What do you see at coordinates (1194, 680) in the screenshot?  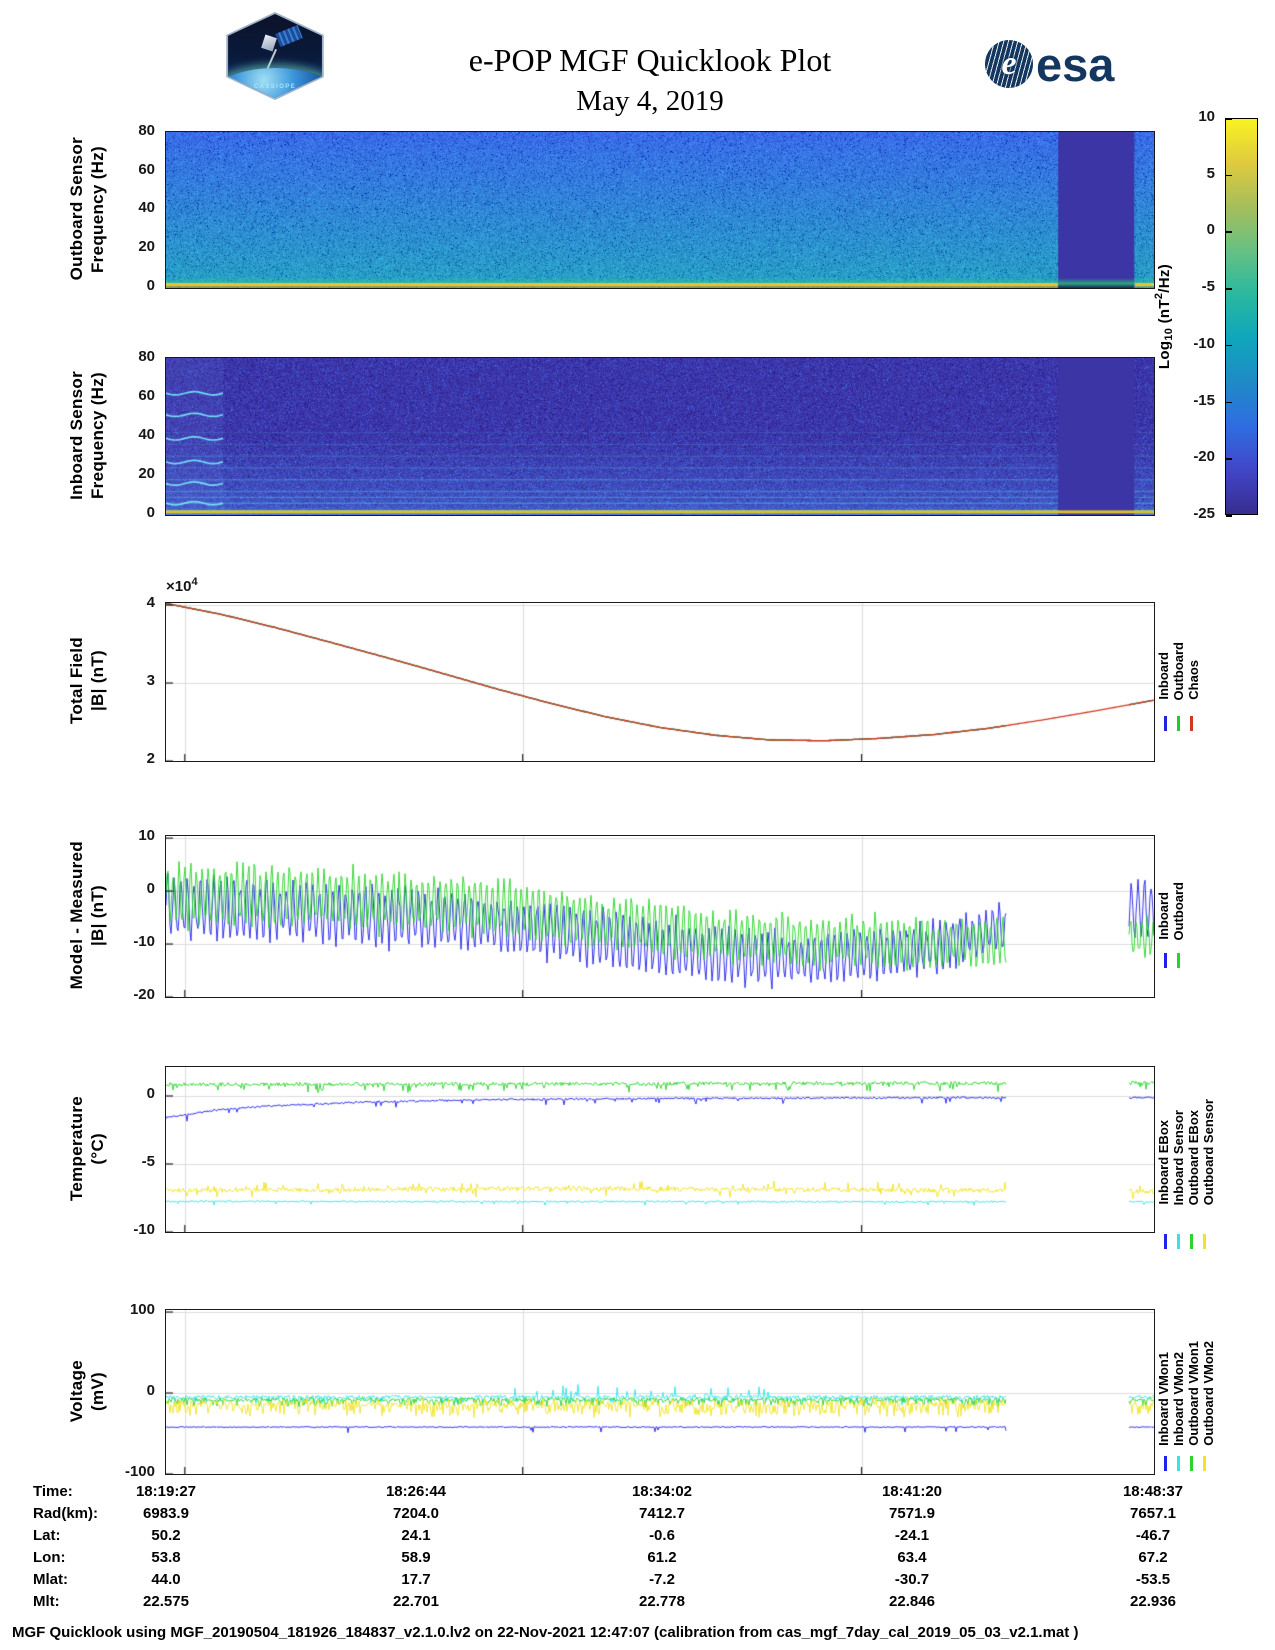 I see `legend-label: Chaos` at bounding box center [1194, 680].